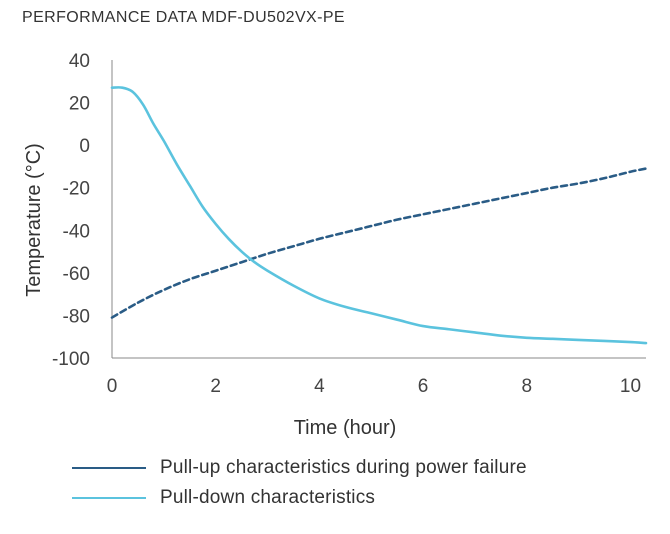 Image resolution: width=670 pixels, height=534 pixels. Describe the element at coordinates (76, 231) in the screenshot. I see `y-tick-label: -40` at that location.